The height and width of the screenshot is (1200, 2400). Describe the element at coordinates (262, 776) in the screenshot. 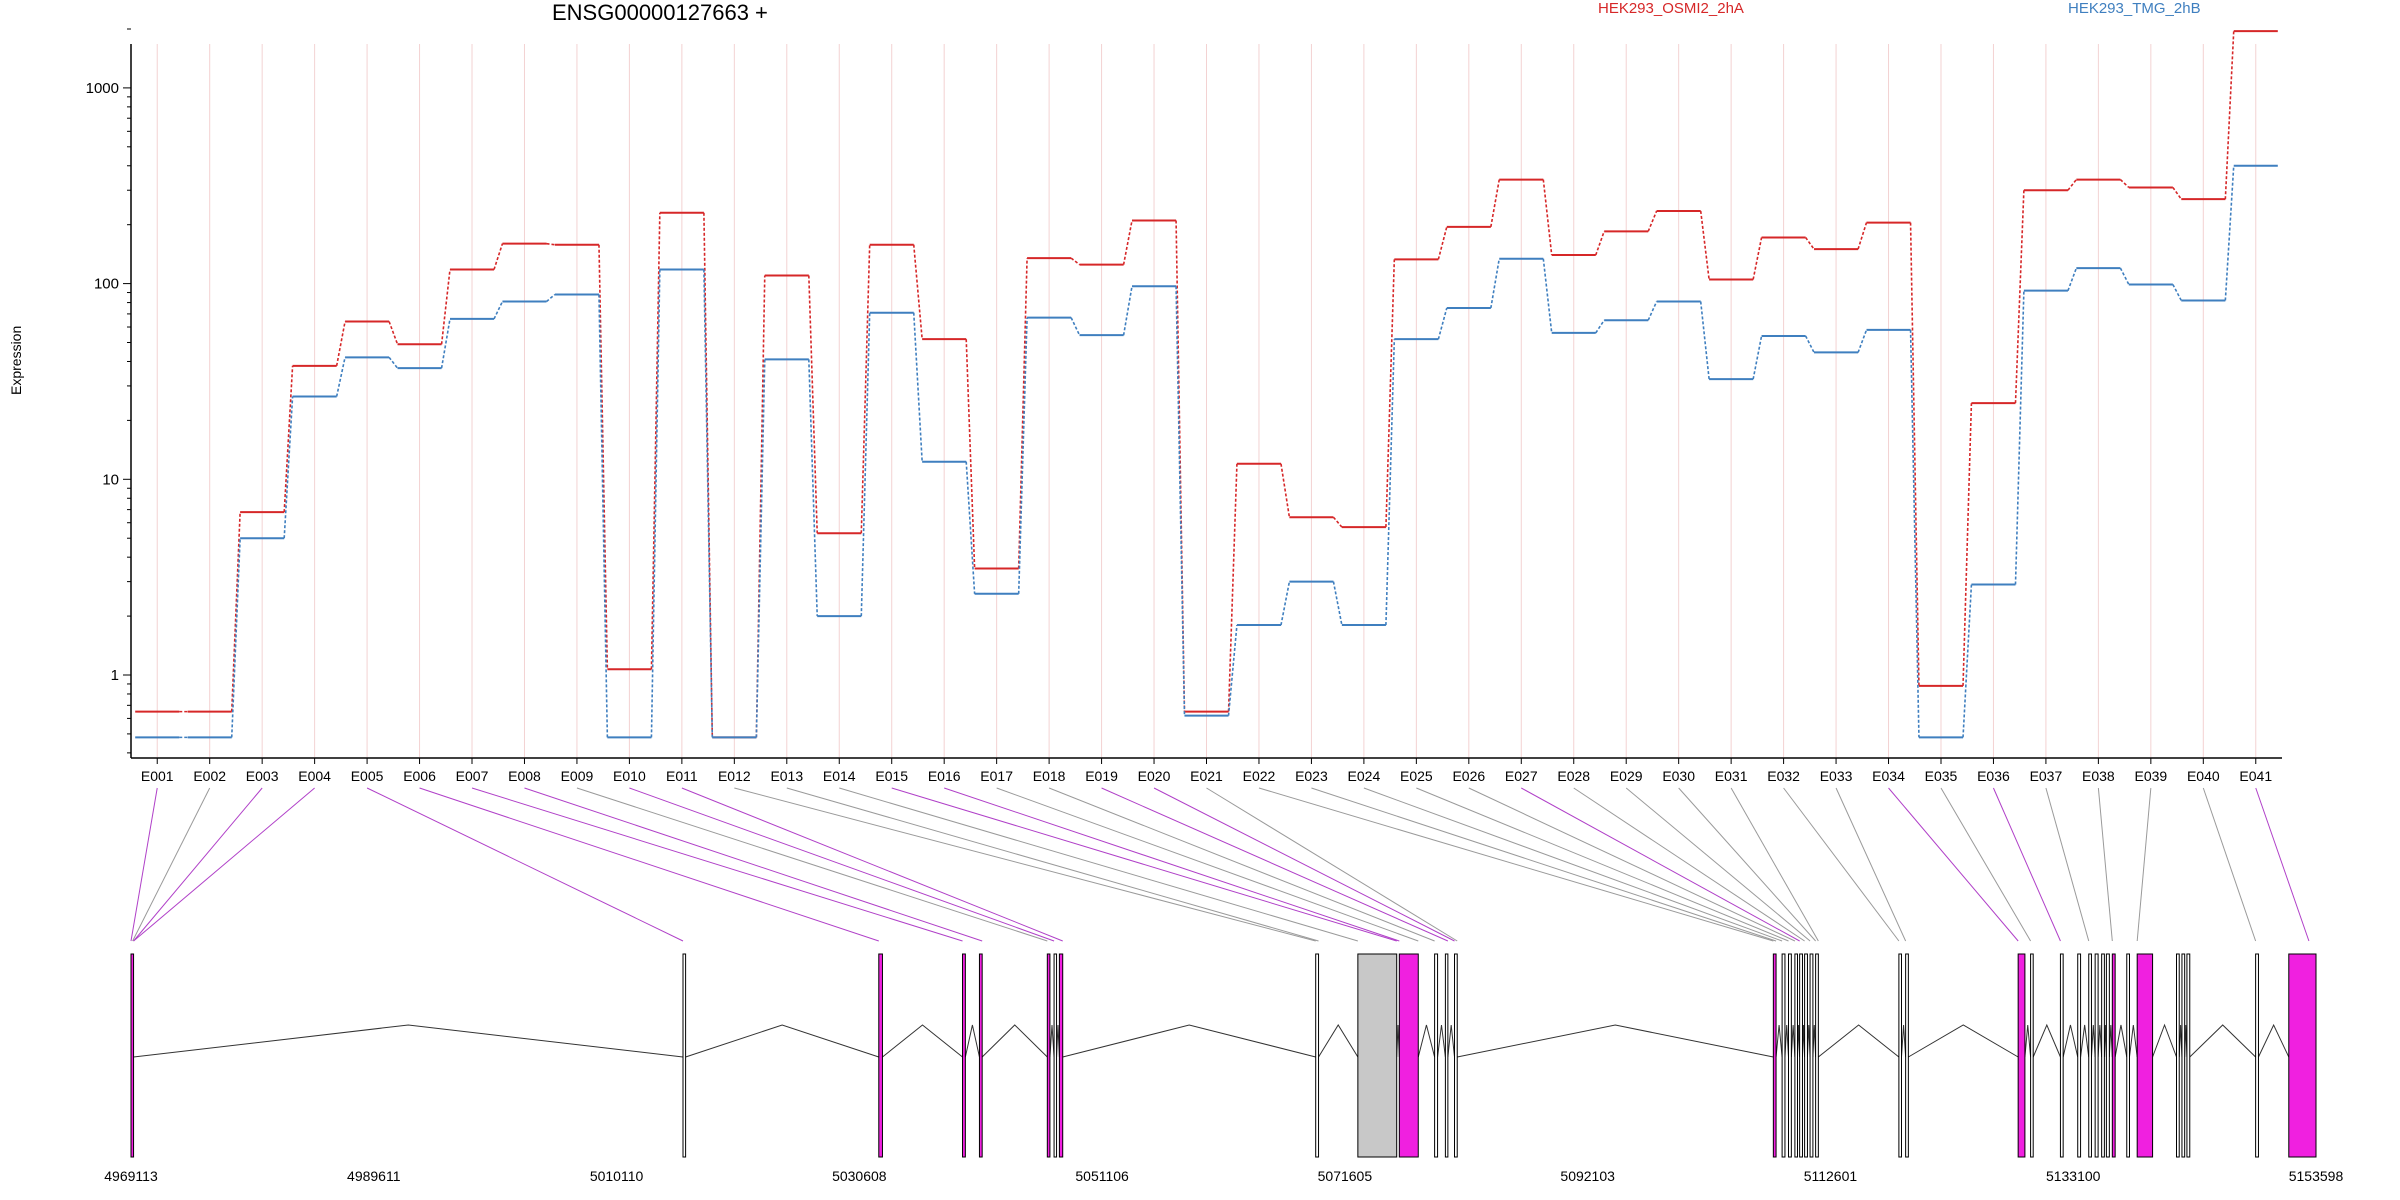

I see `x-tick-label-E003: E003` at that location.